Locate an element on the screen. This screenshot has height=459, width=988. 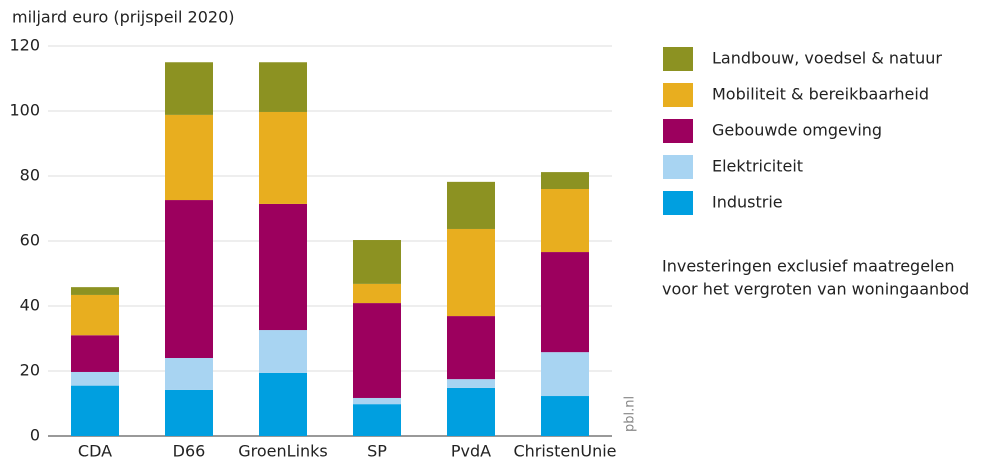
annotation: voor het vergroten van woningaanbod is located at coordinates (815, 289).